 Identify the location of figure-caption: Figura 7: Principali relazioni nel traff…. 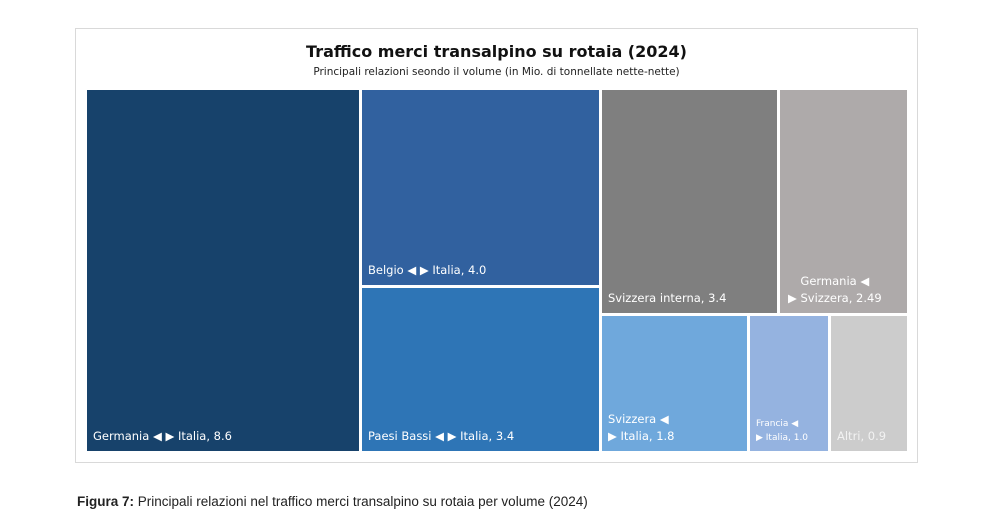
(332, 501).